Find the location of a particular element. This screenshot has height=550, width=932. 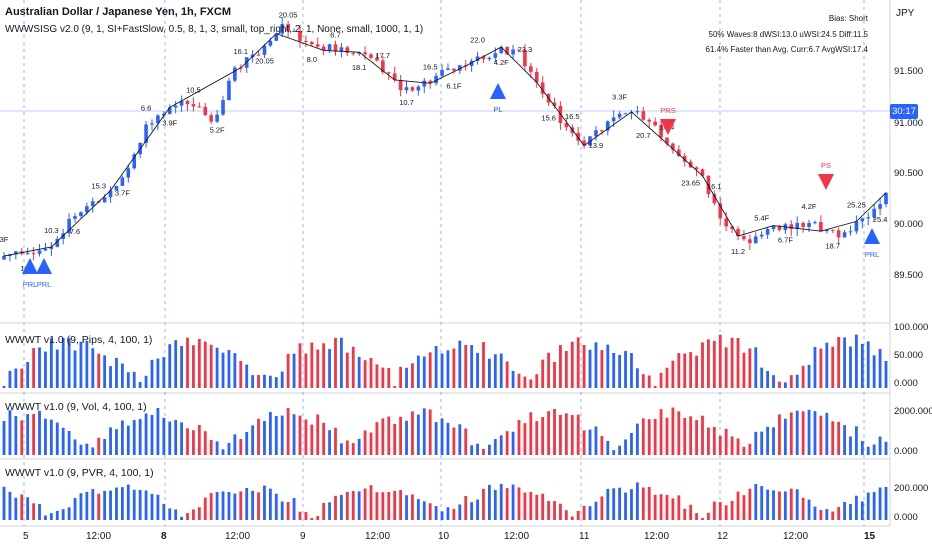

time-label: 8 is located at coordinates (164, 536).